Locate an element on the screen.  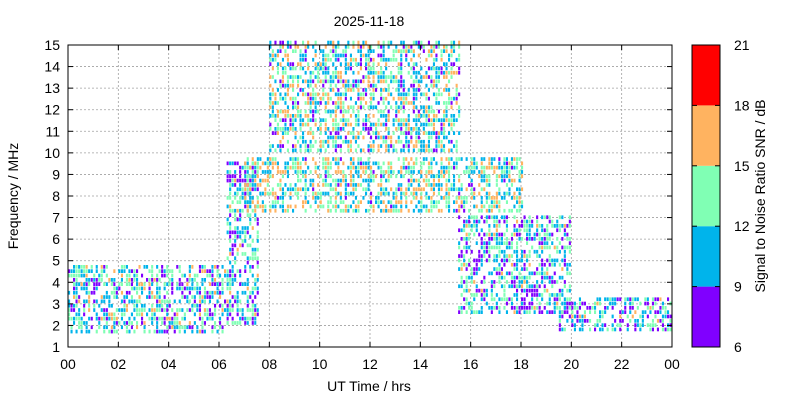
x-tick-label: 20 is located at coordinates (572, 364).